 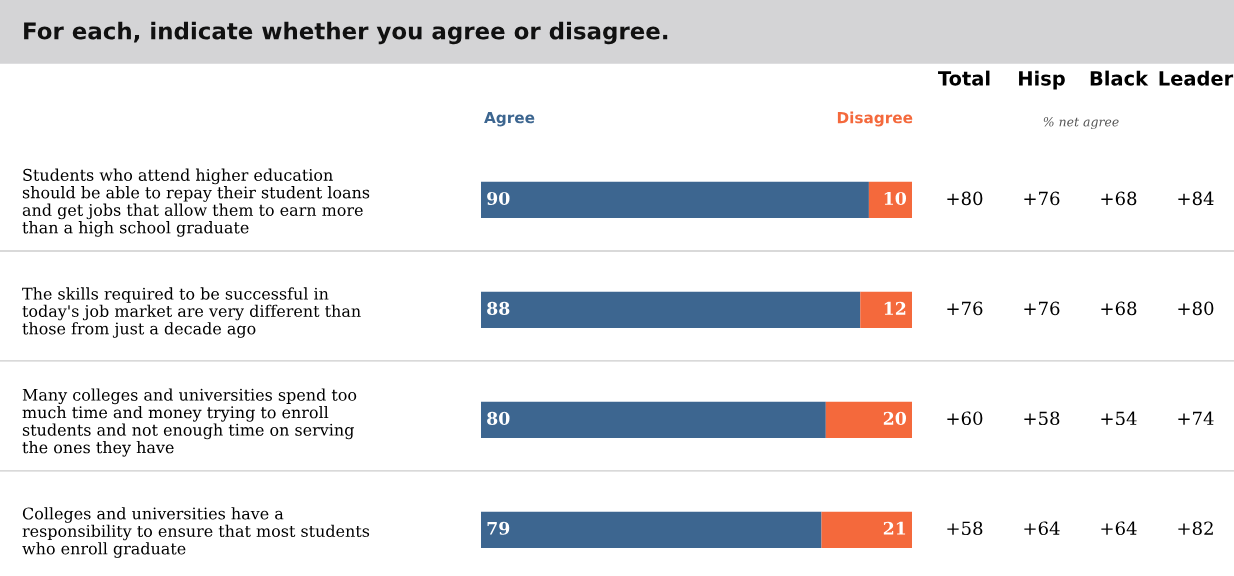 What do you see at coordinates (1081, 123) in the screenshot?
I see `text: % net agree` at bounding box center [1081, 123].